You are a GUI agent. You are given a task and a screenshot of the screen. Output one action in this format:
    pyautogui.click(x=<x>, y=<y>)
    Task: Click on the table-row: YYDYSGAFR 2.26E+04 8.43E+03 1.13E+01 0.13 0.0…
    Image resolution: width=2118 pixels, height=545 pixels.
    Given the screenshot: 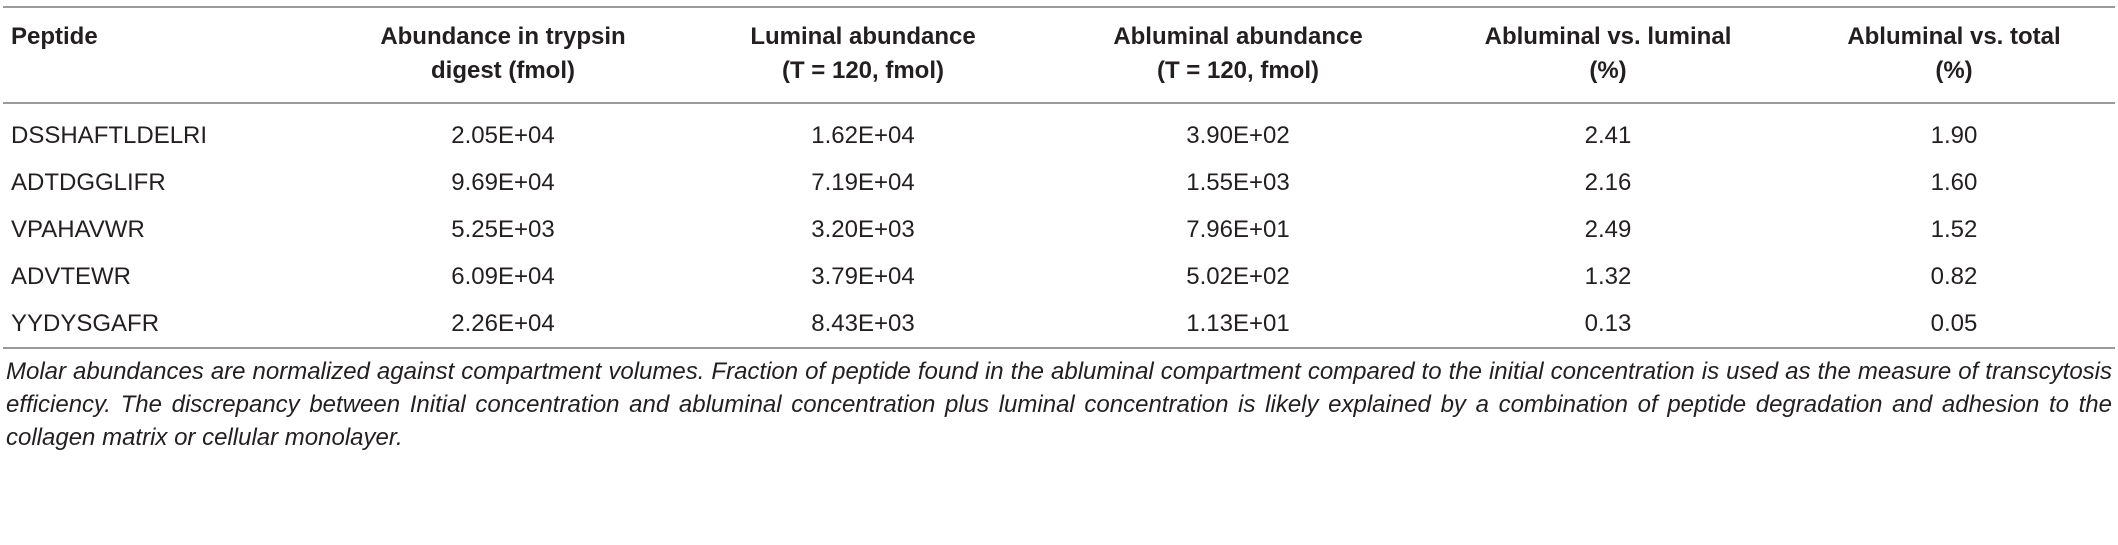 What is the action you would take?
    pyautogui.click(x=1059, y=324)
    